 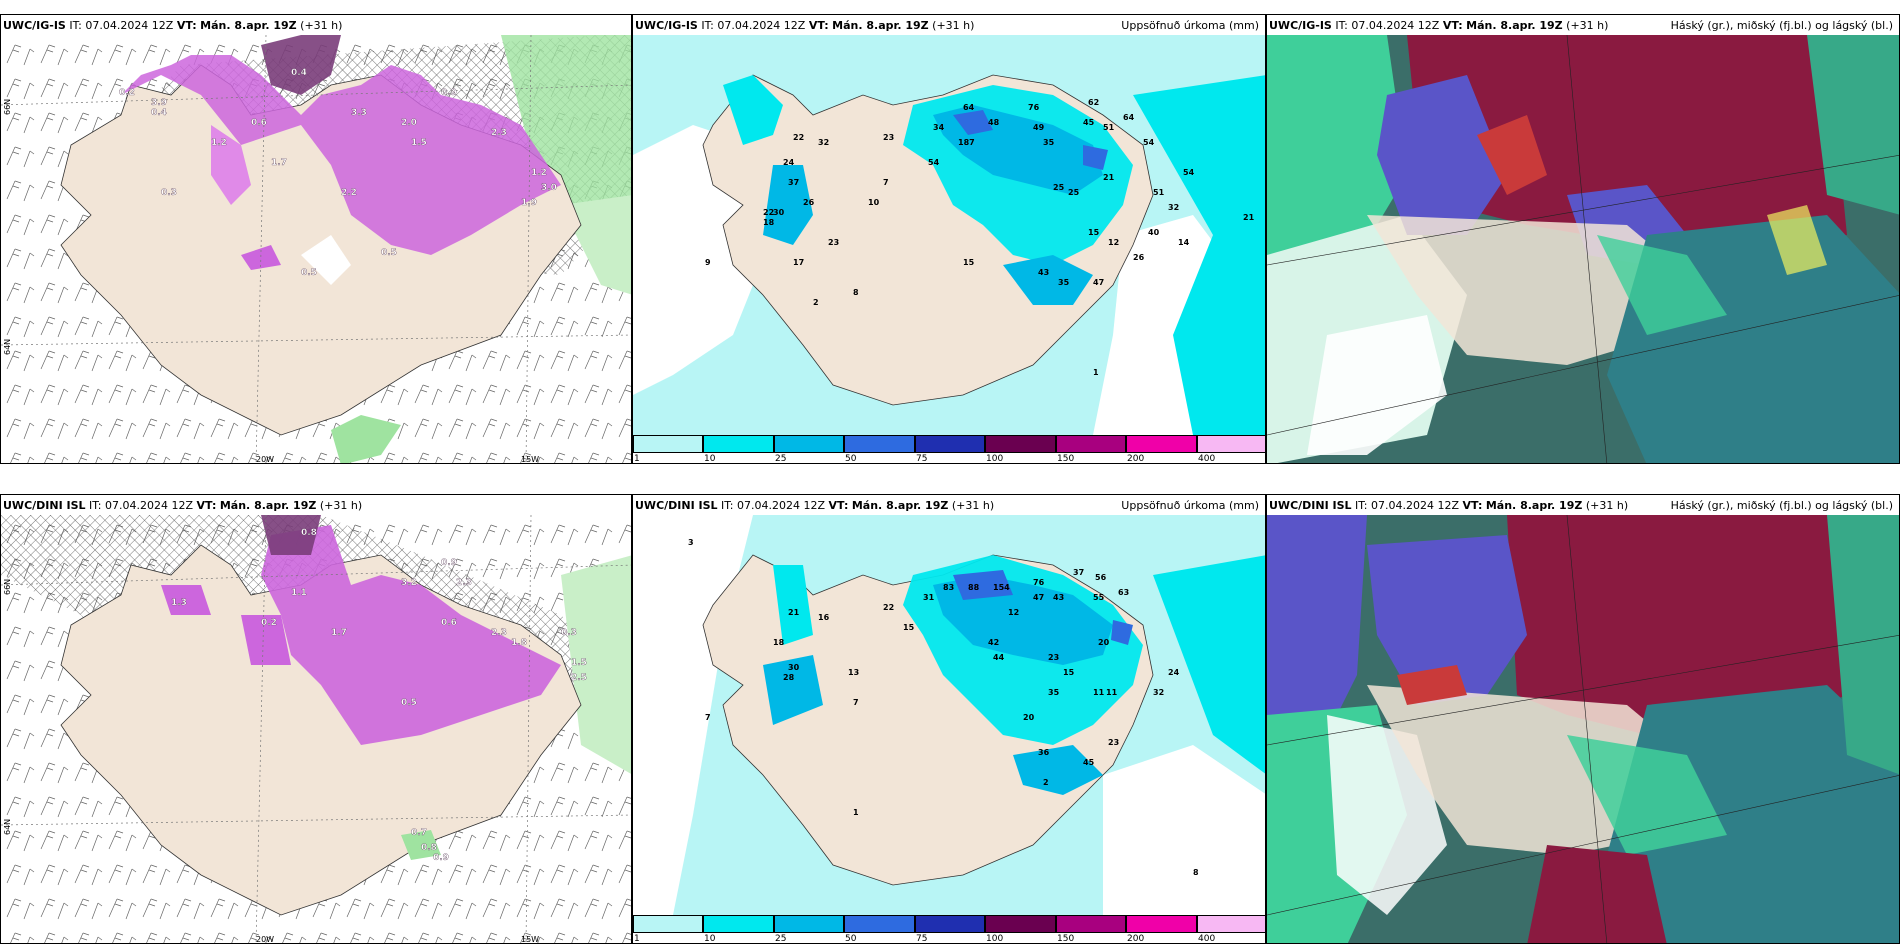 What do you see at coordinates (856, 292) in the screenshot?
I see `precip-value: 8` at bounding box center [856, 292].